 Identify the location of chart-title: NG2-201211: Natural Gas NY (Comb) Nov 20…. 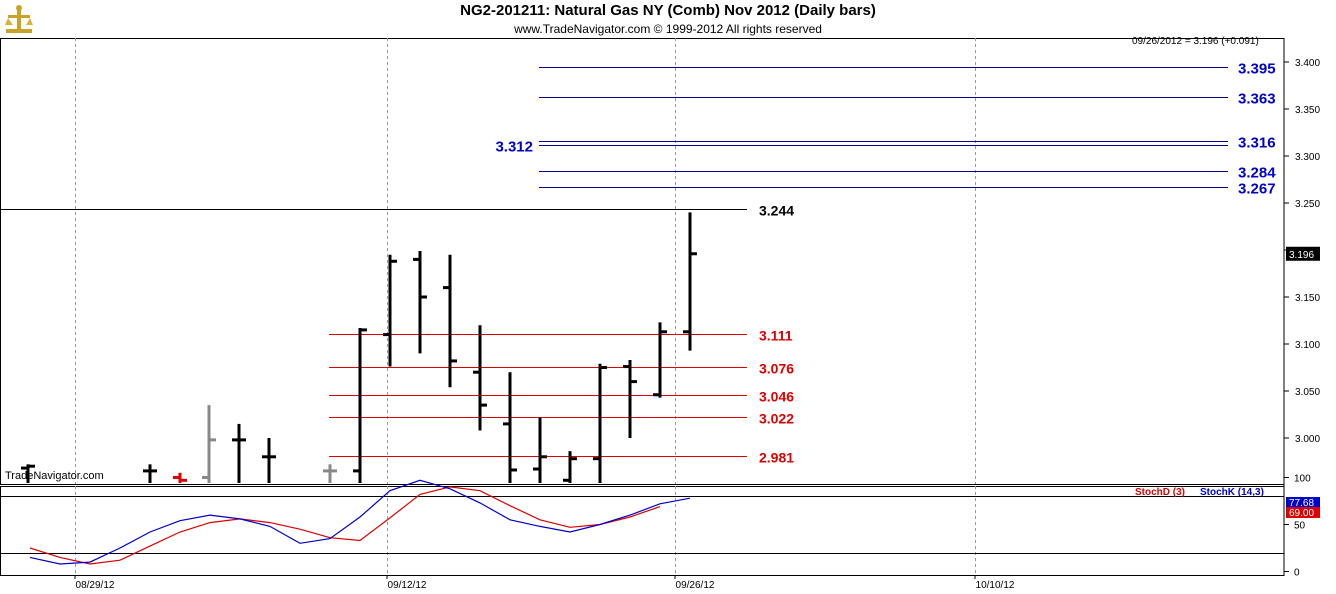
(668, 10).